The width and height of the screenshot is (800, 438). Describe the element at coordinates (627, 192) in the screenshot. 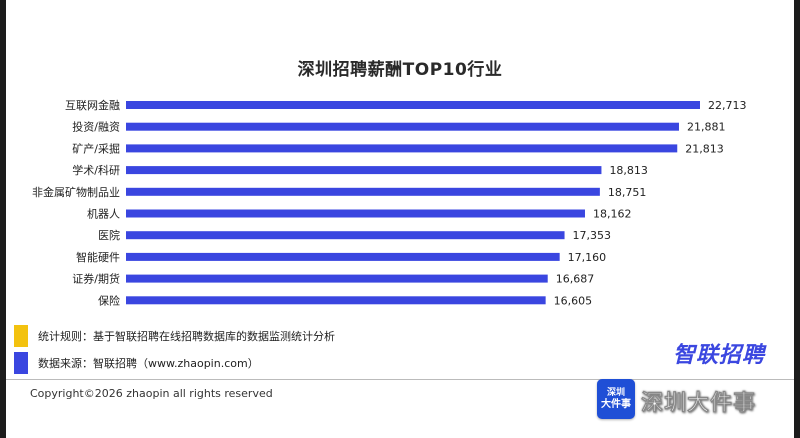

I see `value-label: 18,751` at that location.